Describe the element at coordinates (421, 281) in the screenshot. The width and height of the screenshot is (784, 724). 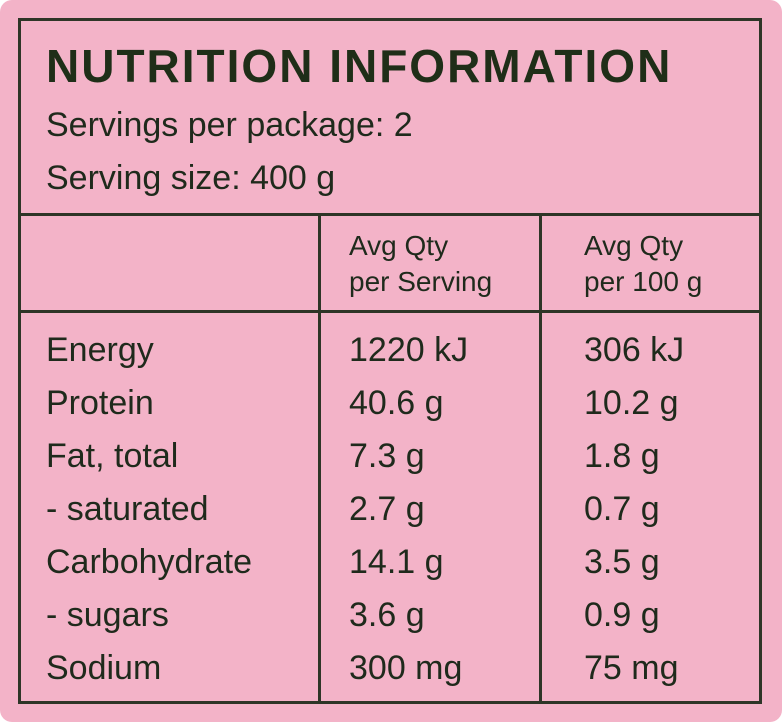
I see `column-header-per-serving-line2: per Serving` at that location.